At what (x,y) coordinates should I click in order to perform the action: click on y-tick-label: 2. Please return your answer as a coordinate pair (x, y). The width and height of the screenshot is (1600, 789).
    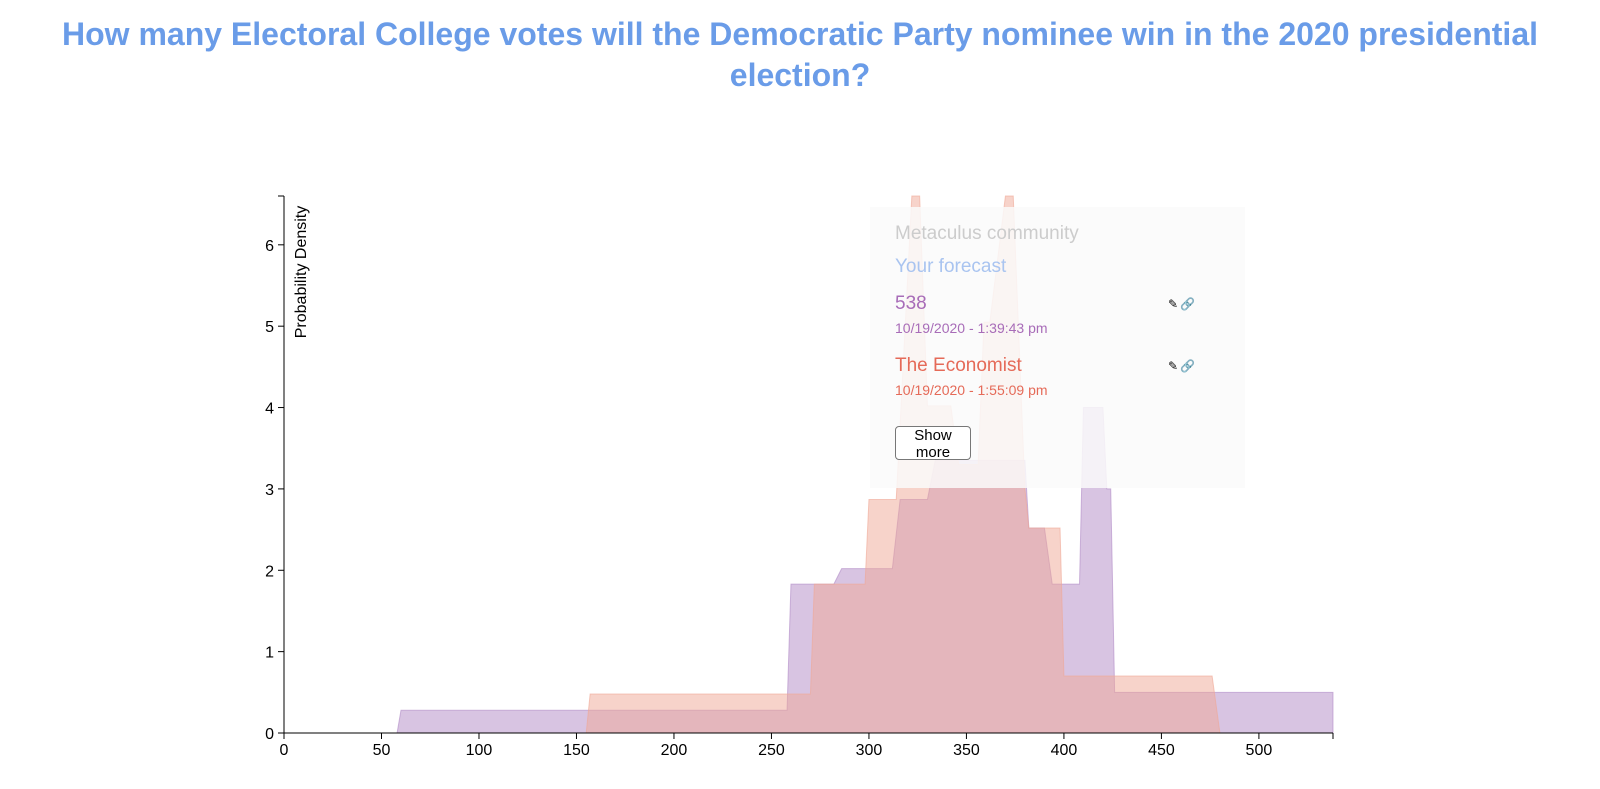
    Looking at the image, I should click on (269, 571).